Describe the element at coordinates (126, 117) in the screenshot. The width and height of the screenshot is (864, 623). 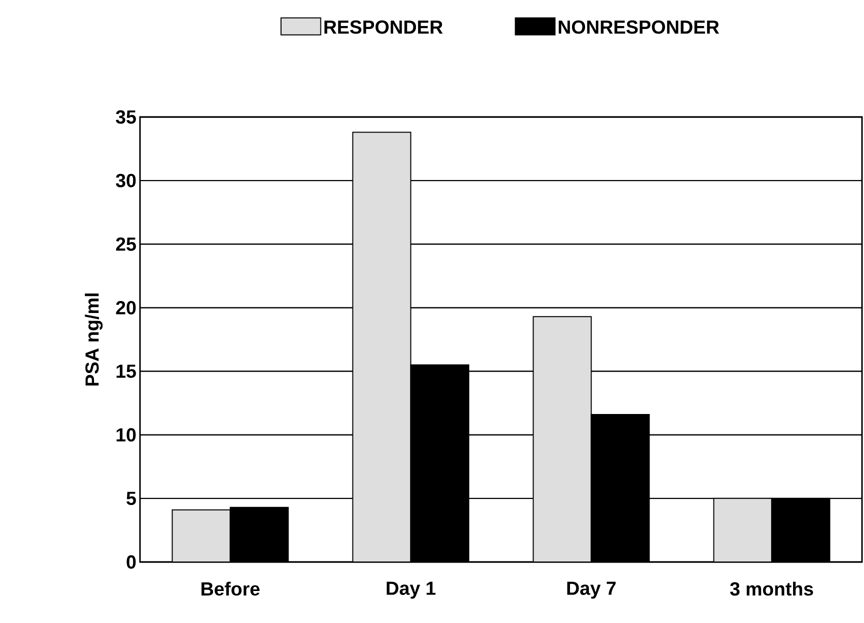
I see `y-tick-label: 35` at that location.